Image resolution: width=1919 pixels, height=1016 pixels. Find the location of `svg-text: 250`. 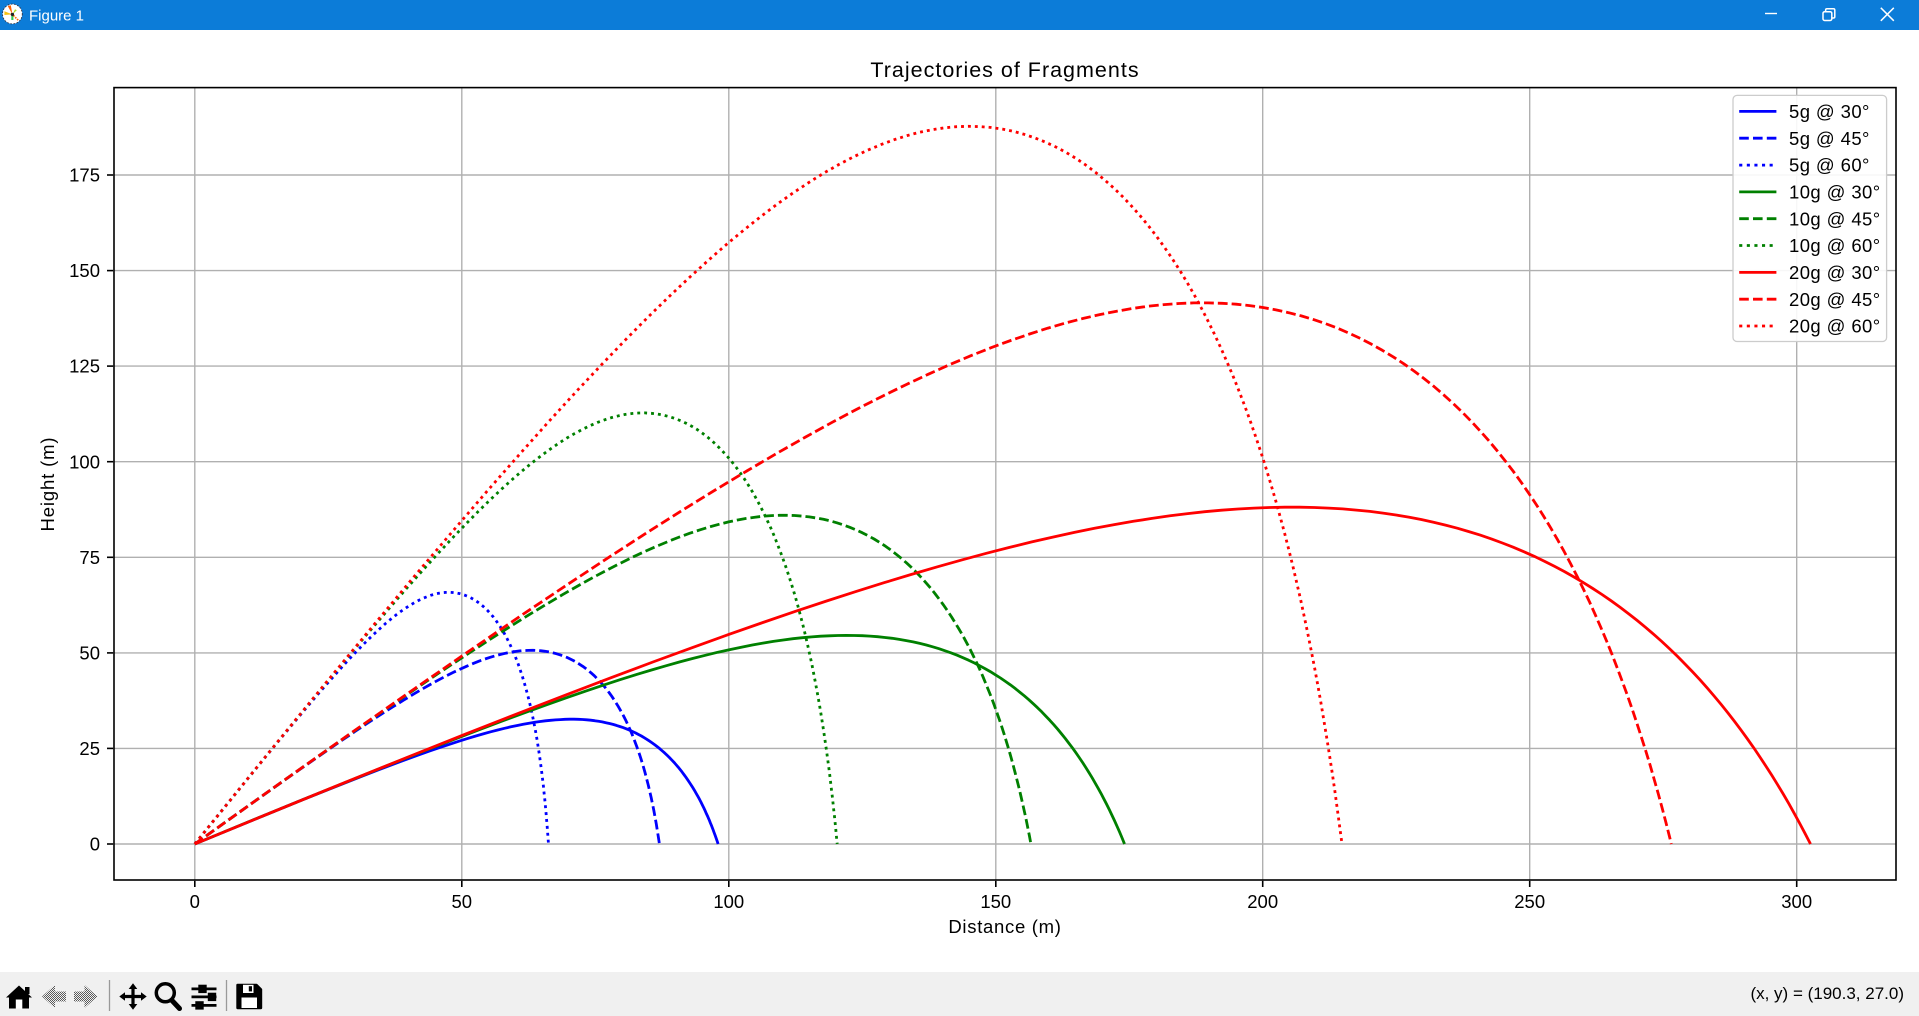

svg-text: 250 is located at coordinates (1529, 901).